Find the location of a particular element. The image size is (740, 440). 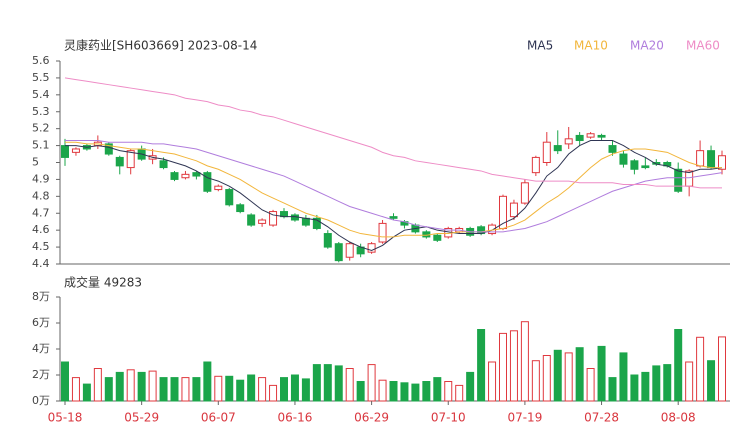

y-tick-label: 5.4 is located at coordinates (41, 94).